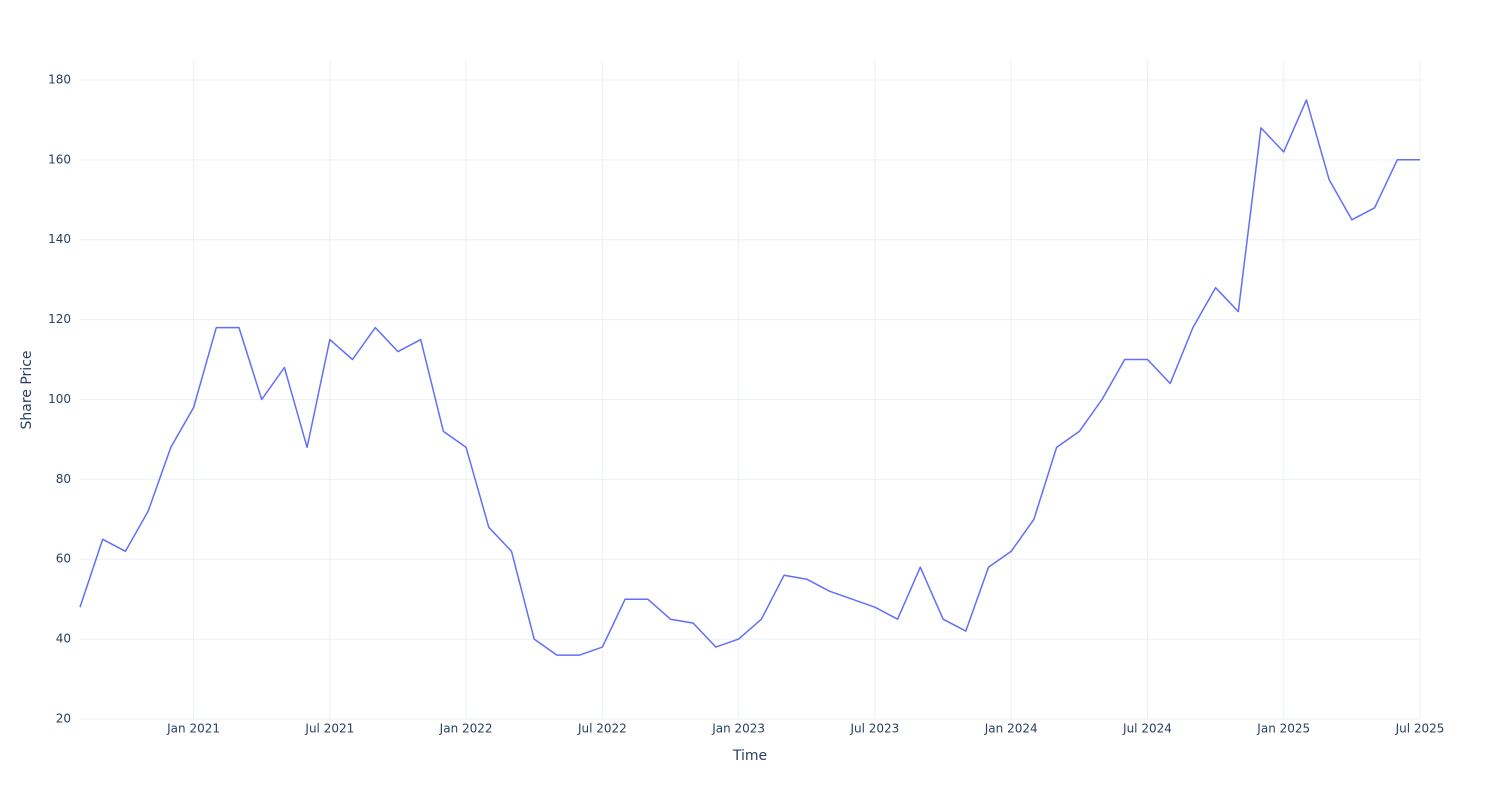 The height and width of the screenshot is (800, 1500). I want to click on y-tick-label: 100, so click(59, 399).